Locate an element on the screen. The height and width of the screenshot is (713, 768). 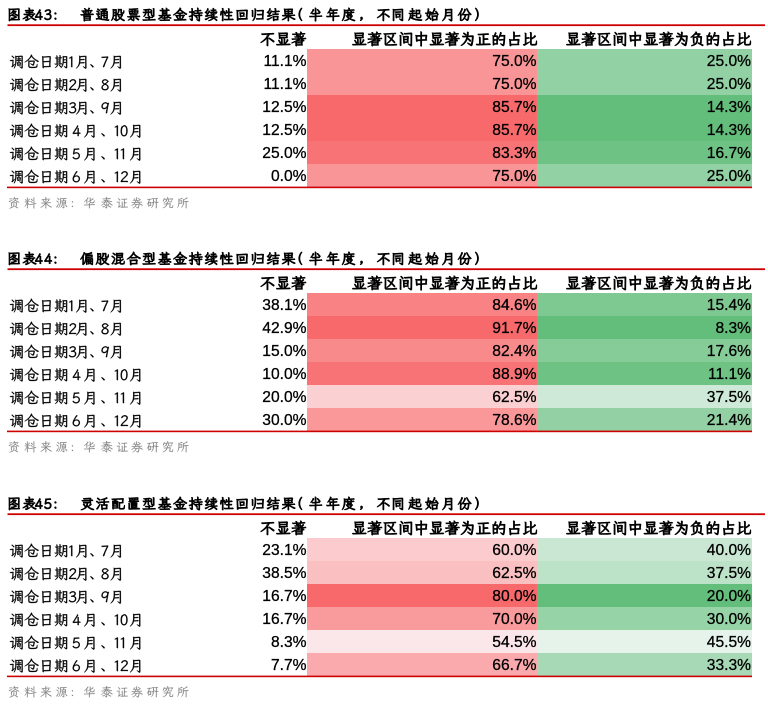
svg-text: 54.5% is located at coordinates (514, 642).